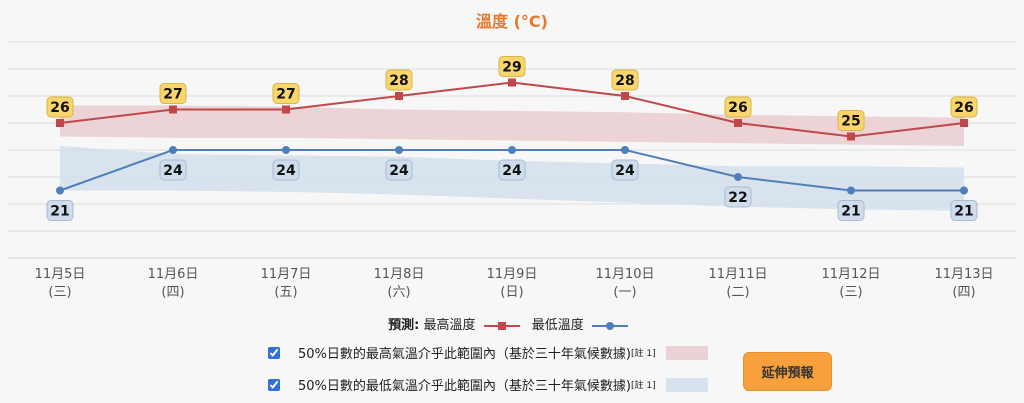 The width and height of the screenshot is (1024, 403). I want to click on legend-prefix: 預測:, so click(404, 325).